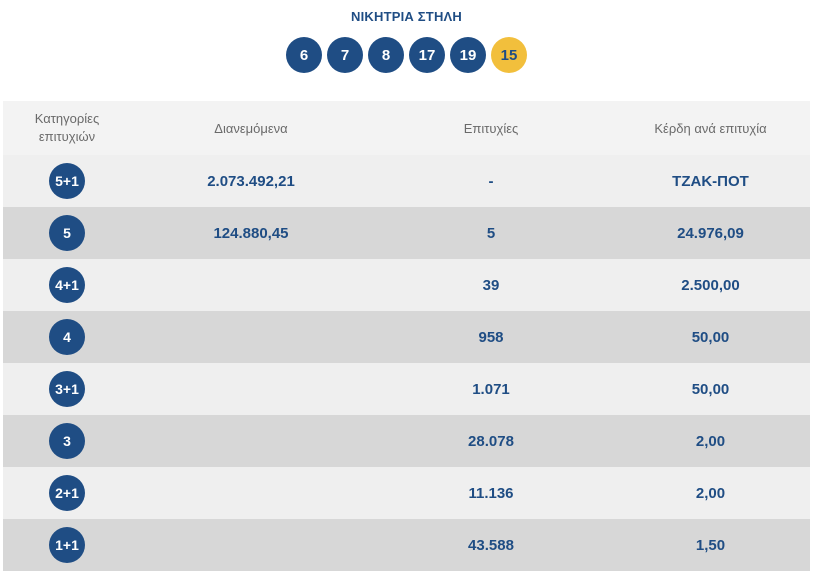 This screenshot has height=575, width=813. What do you see at coordinates (67, 118) in the screenshot?
I see `header-category-line1: Κατηγορίες` at bounding box center [67, 118].